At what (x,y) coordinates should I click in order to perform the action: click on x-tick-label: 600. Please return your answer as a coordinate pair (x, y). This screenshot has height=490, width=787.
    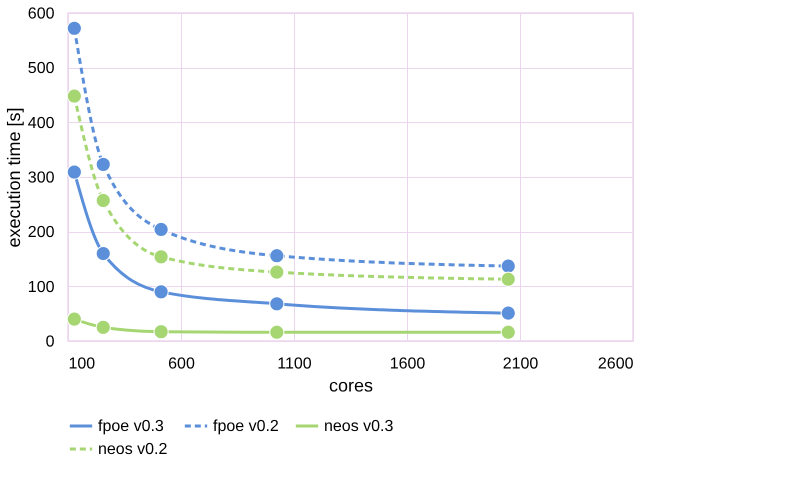
    Looking at the image, I should click on (181, 364).